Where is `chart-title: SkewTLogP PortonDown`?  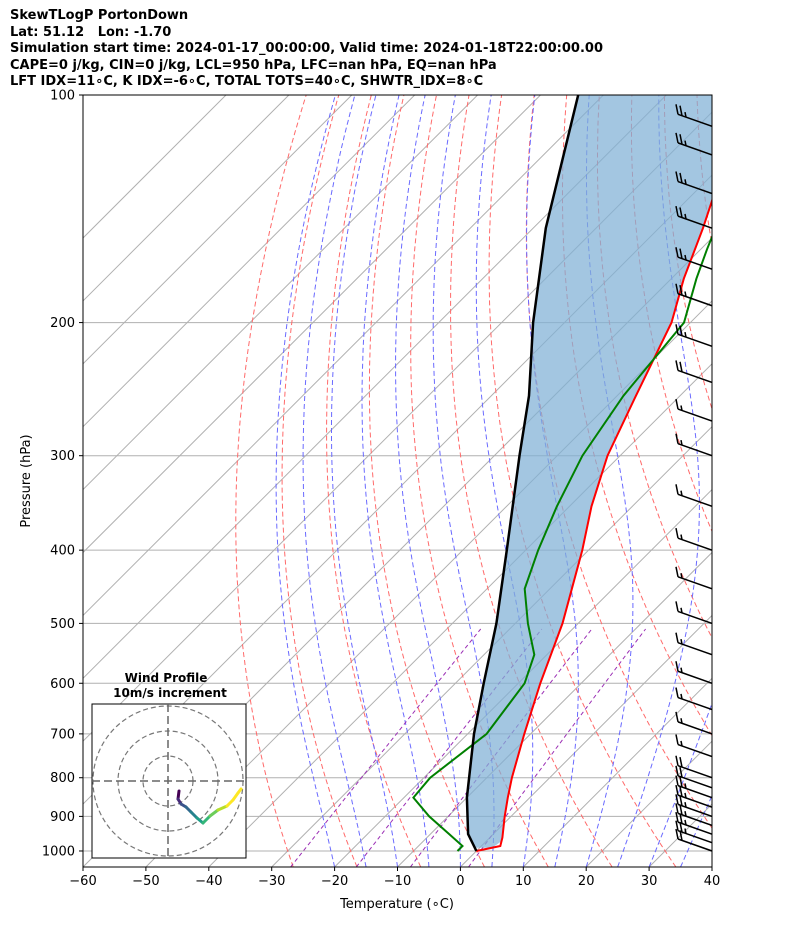 chart-title: SkewTLogP PortonDown is located at coordinates (99, 15).